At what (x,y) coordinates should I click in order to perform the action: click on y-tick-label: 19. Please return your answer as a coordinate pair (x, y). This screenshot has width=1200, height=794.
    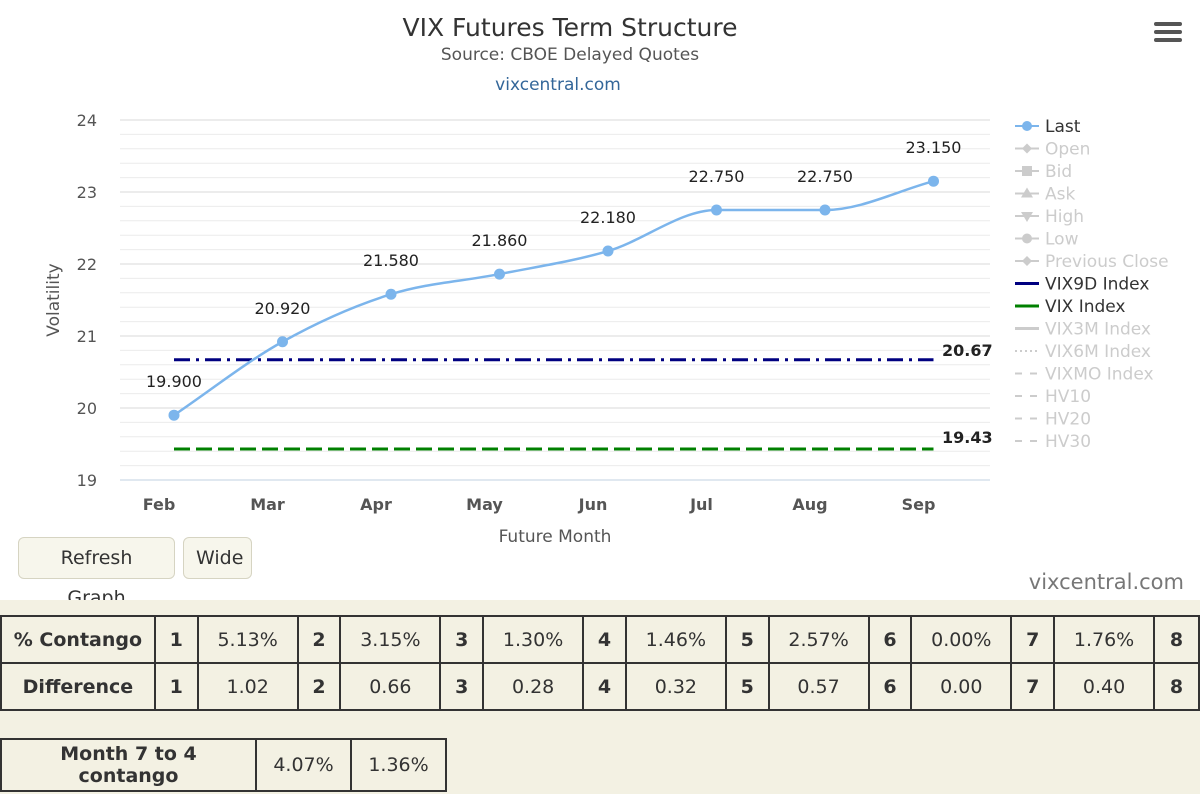
    Looking at the image, I should click on (87, 480).